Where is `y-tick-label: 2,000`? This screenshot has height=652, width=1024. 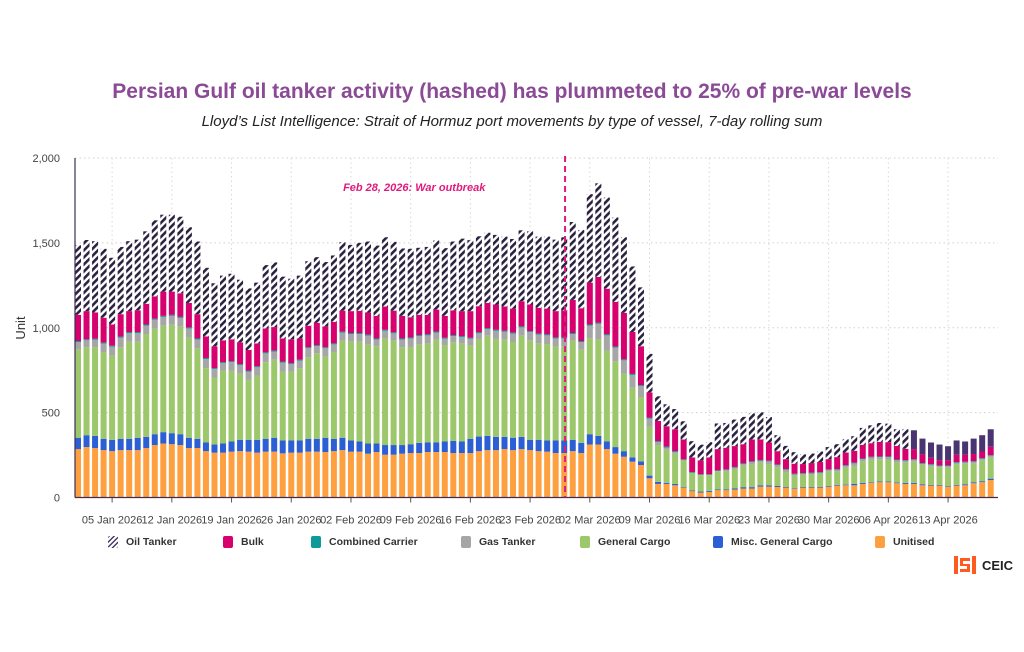 y-tick-label: 2,000 is located at coordinates (46, 159).